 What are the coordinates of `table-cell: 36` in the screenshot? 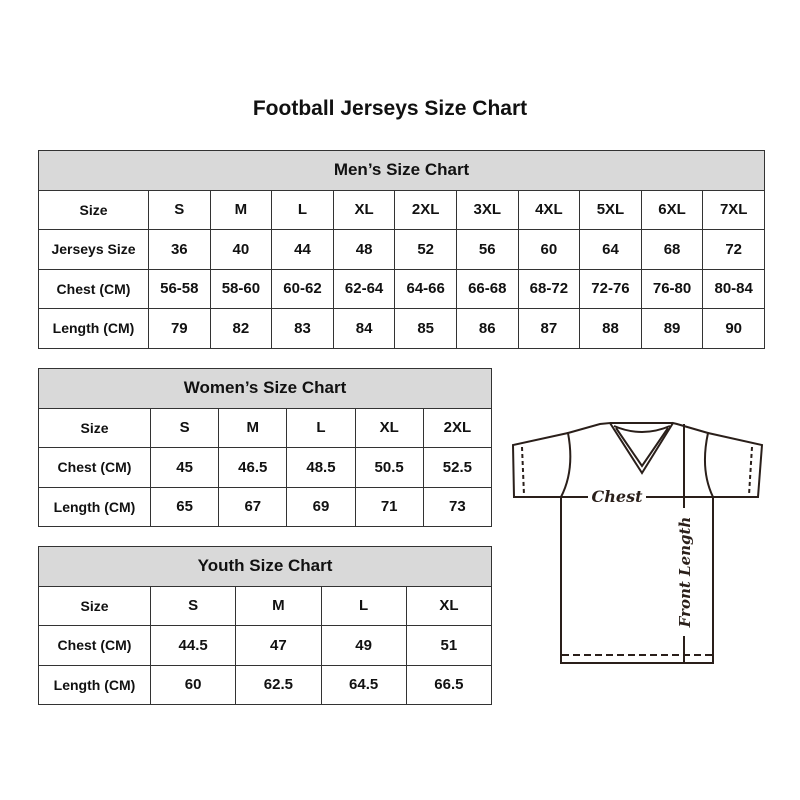 It's located at (179, 249).